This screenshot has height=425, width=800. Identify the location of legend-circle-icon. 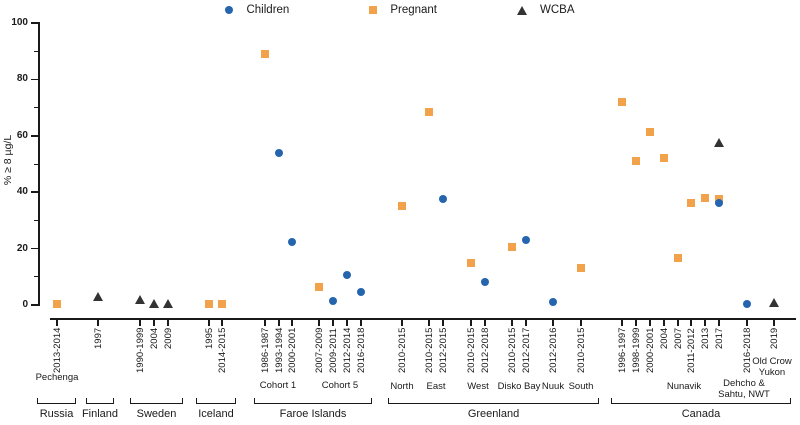
(229, 10).